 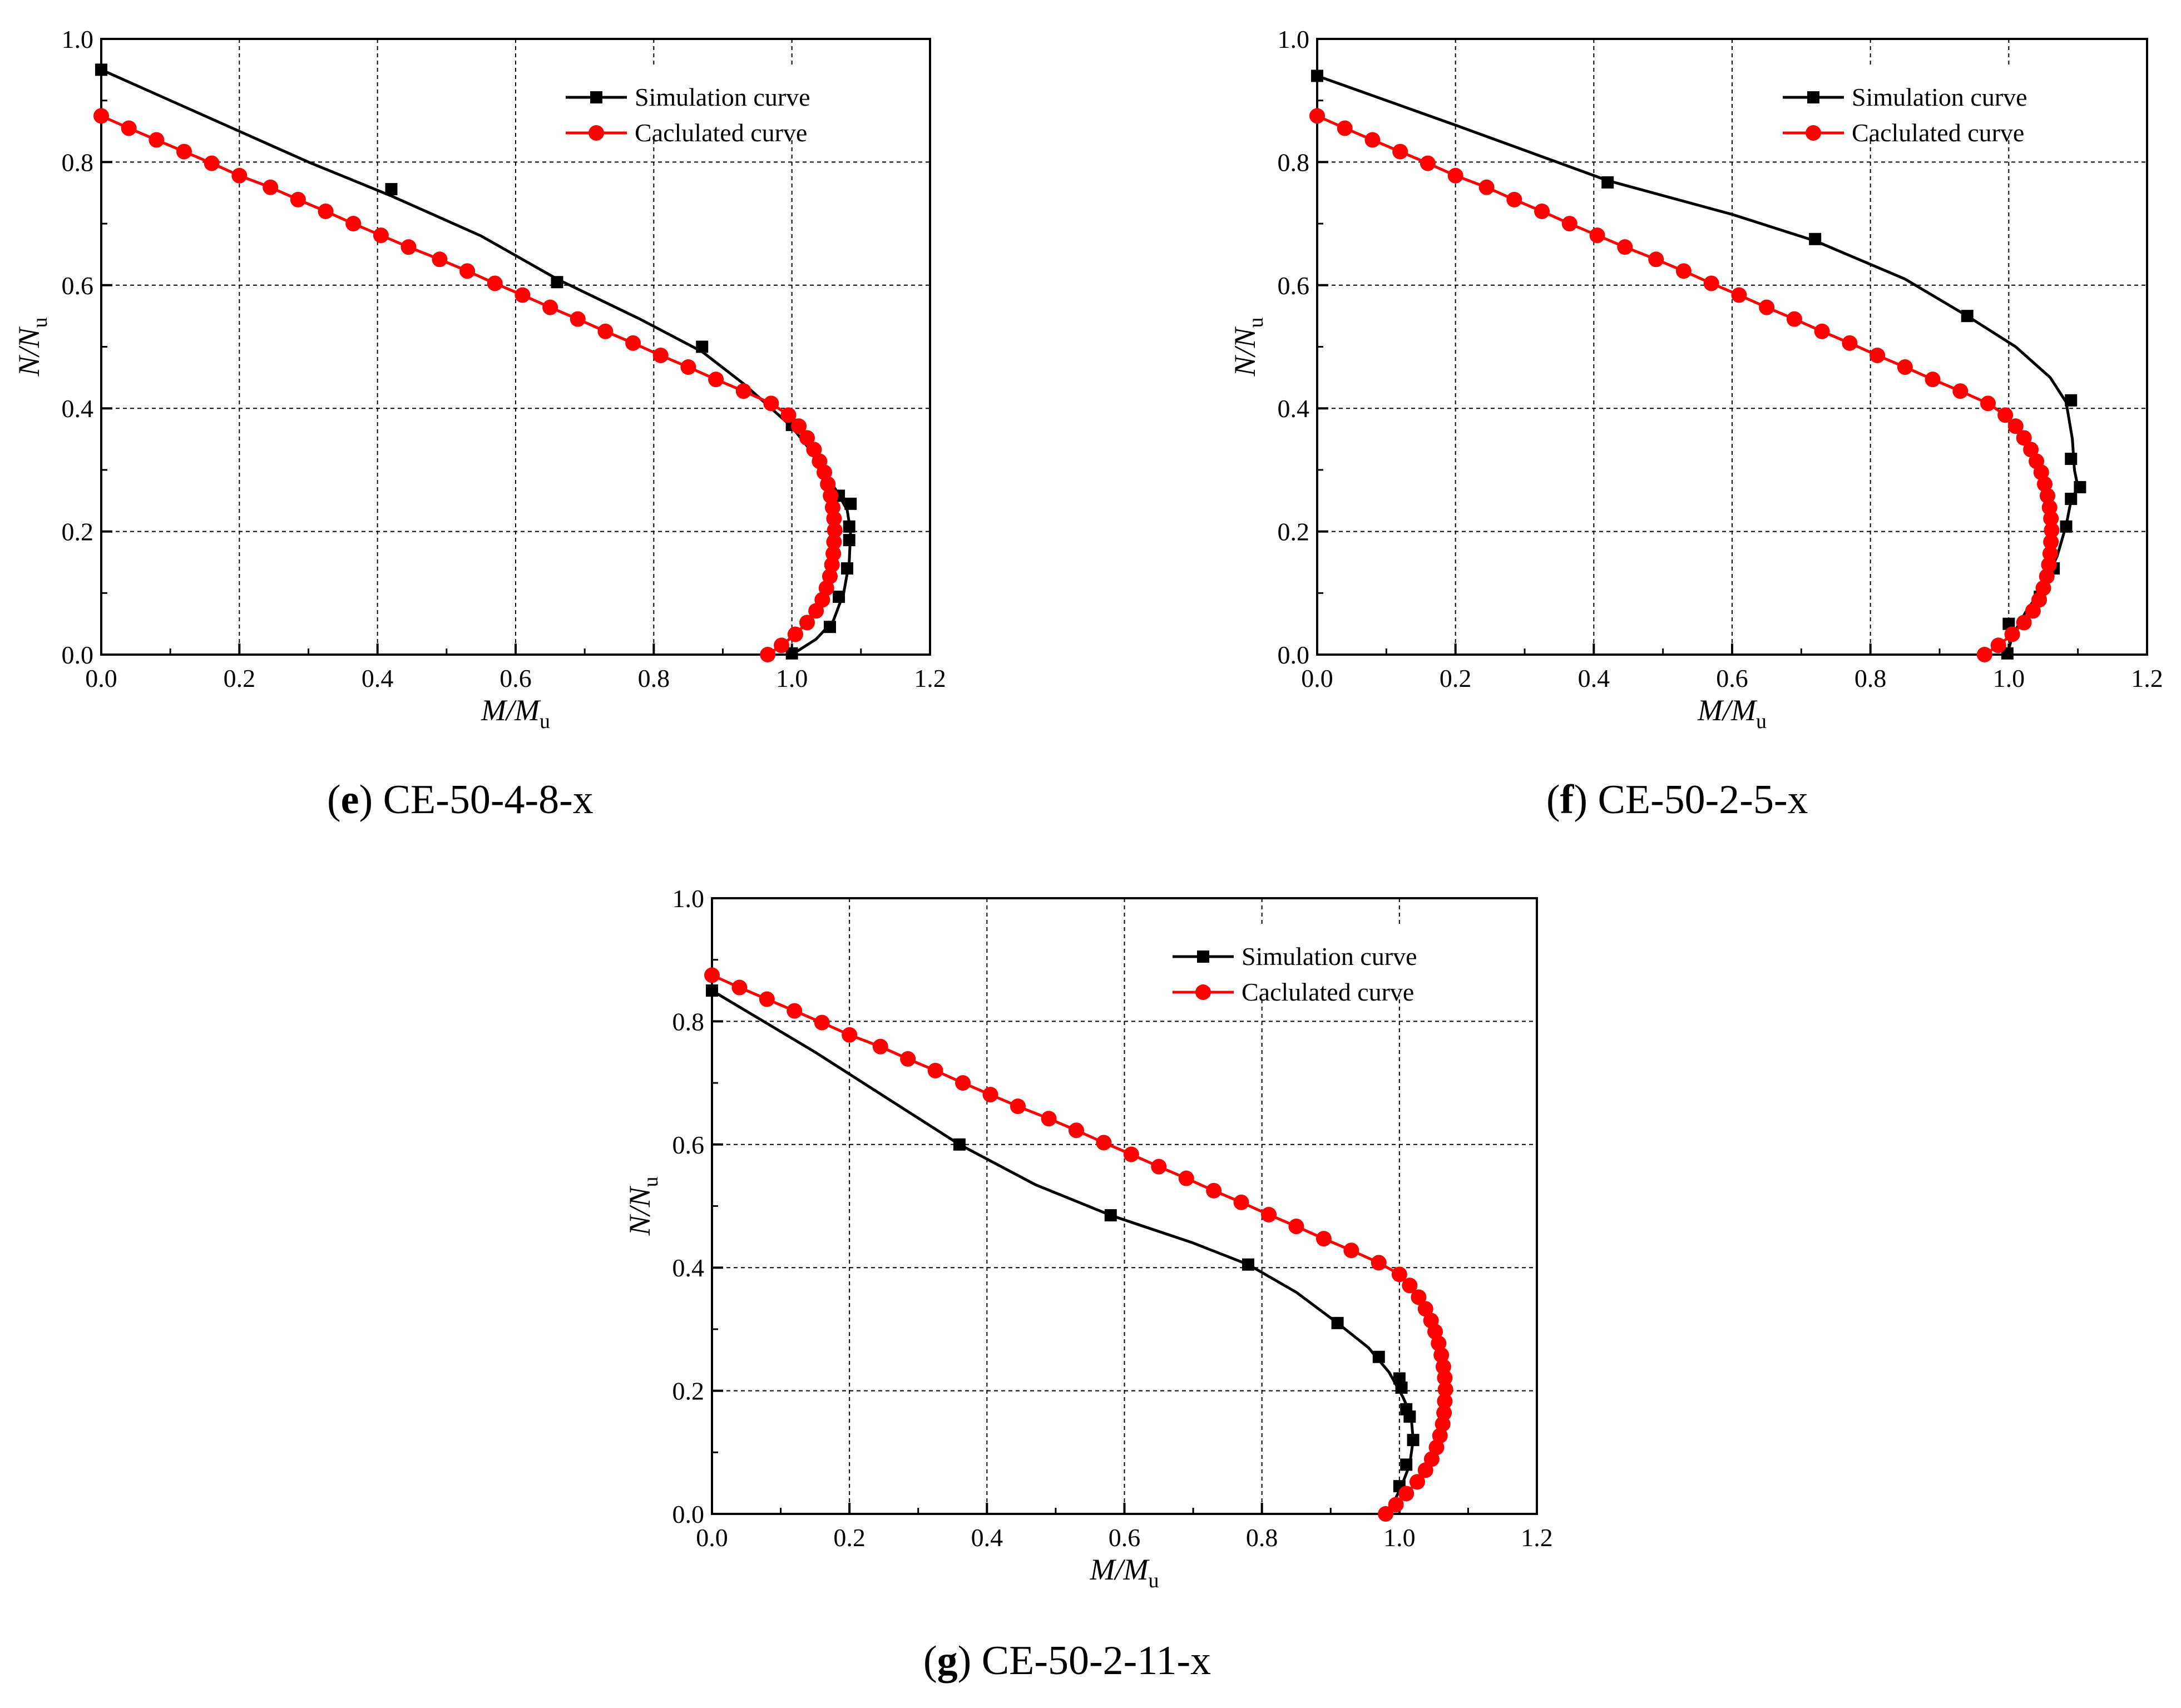 I want to click on caption-text: ) CE-50-4-8-x, so click(x=476, y=800).